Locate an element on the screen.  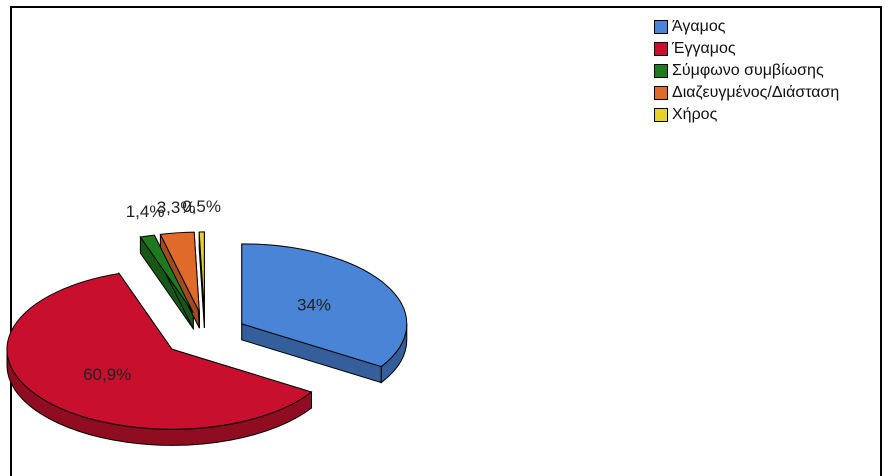
pie-slice-label: 0,5% is located at coordinates (201, 206).